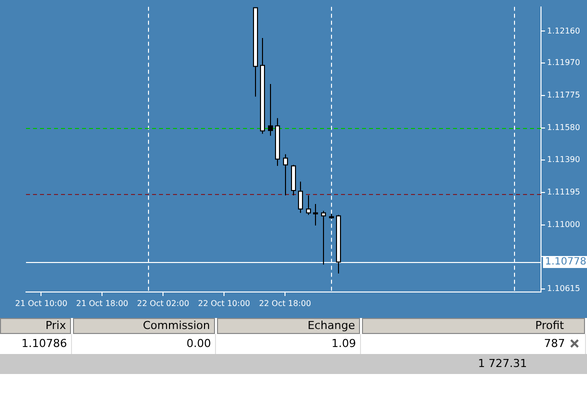 This screenshot has width=587, height=393. What do you see at coordinates (563, 95) in the screenshot?
I see `y-tick-label: 1.11775` at bounding box center [563, 95].